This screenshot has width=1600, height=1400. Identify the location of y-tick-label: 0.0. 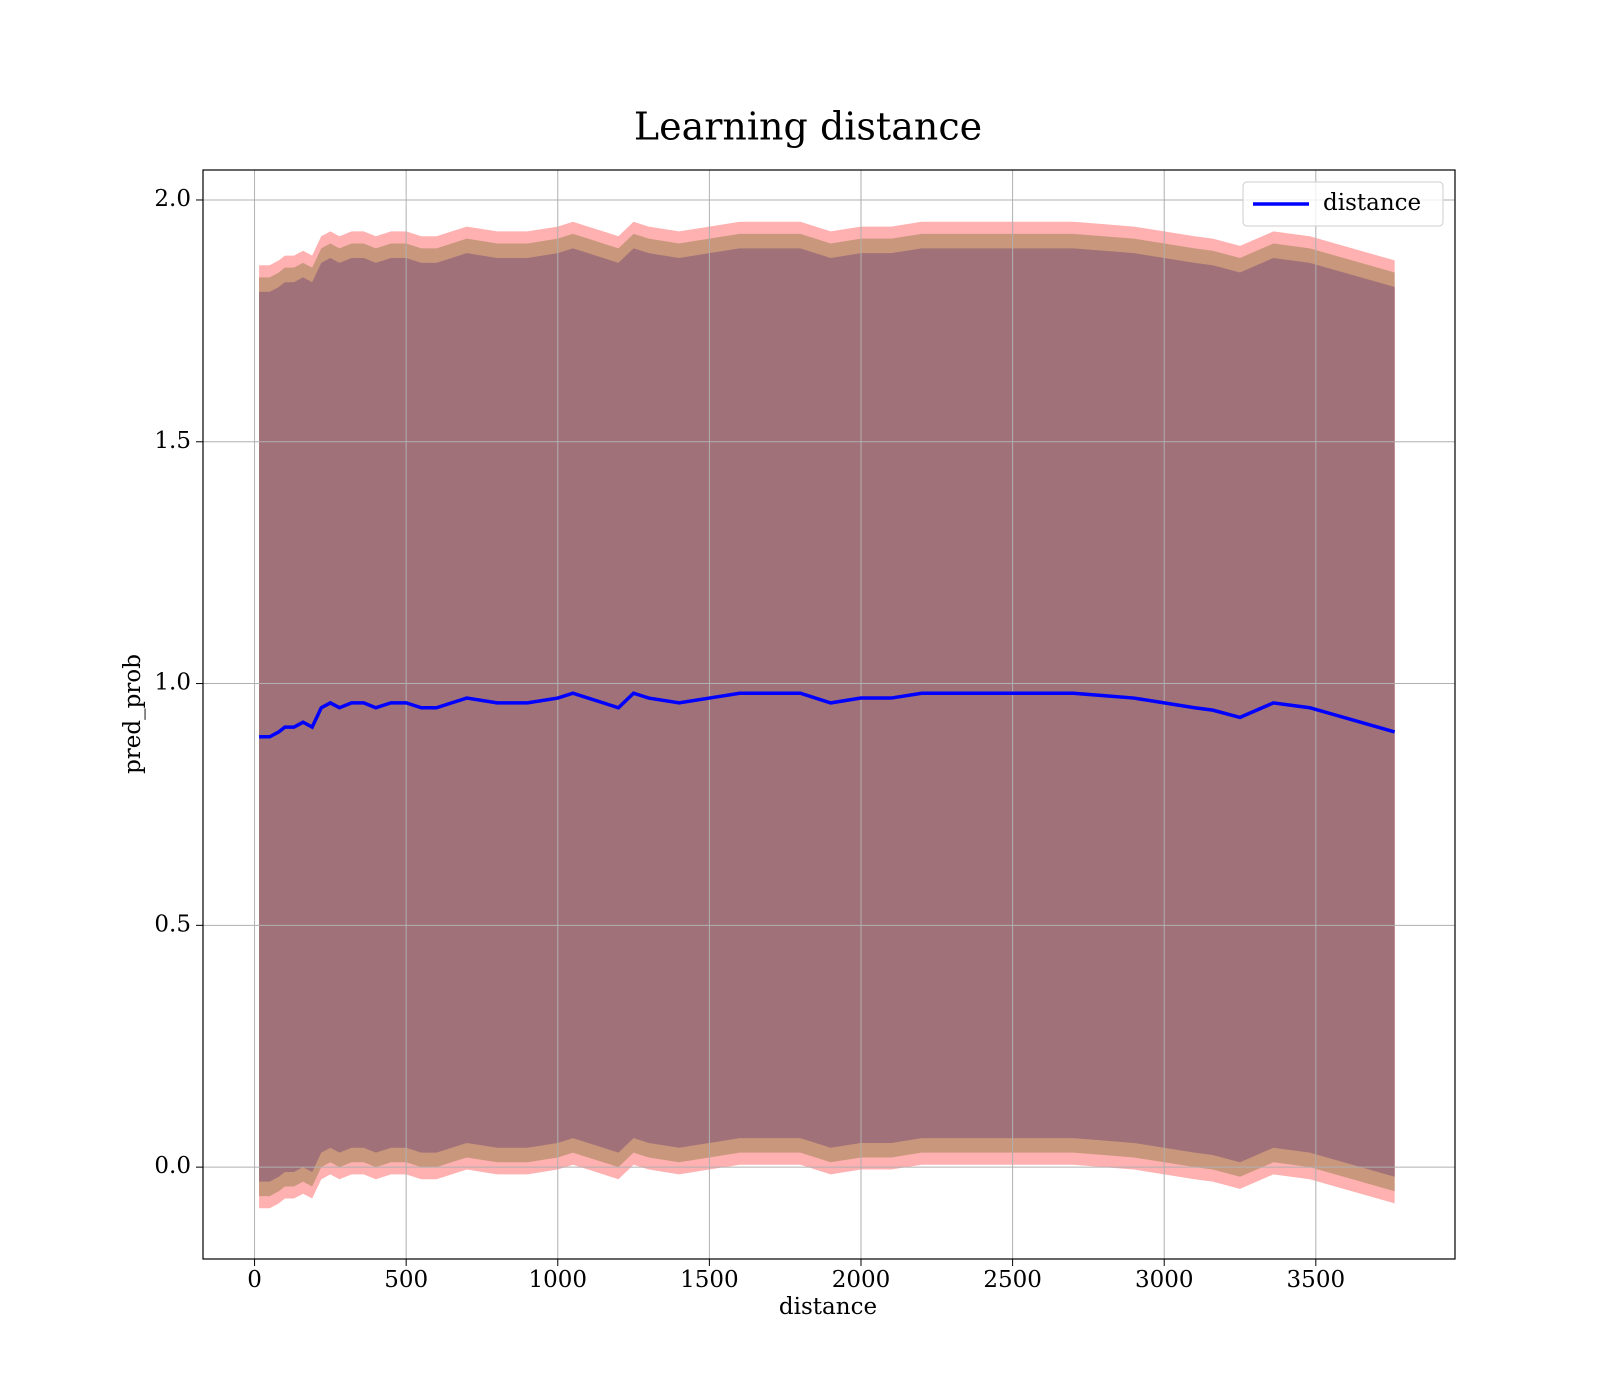
(172, 1166).